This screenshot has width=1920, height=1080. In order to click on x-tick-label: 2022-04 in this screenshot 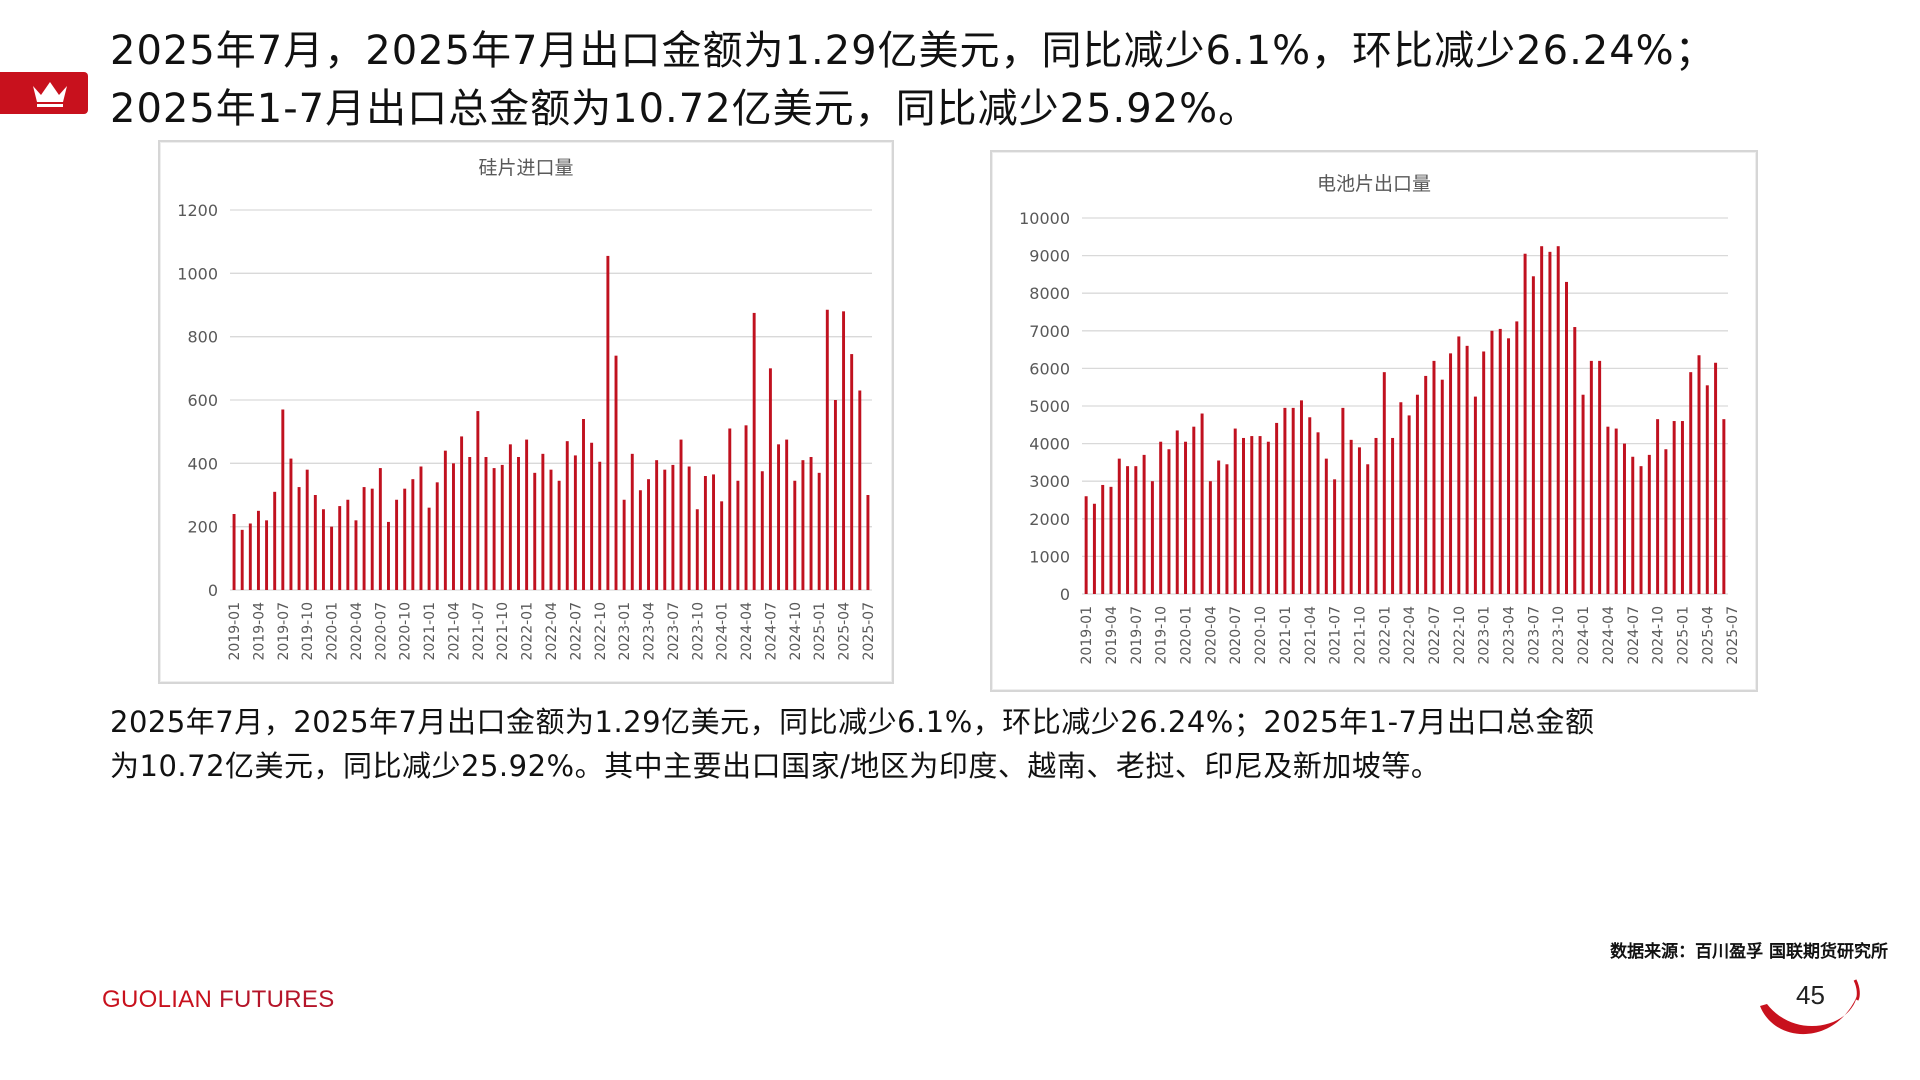, I will do `click(552, 631)`.